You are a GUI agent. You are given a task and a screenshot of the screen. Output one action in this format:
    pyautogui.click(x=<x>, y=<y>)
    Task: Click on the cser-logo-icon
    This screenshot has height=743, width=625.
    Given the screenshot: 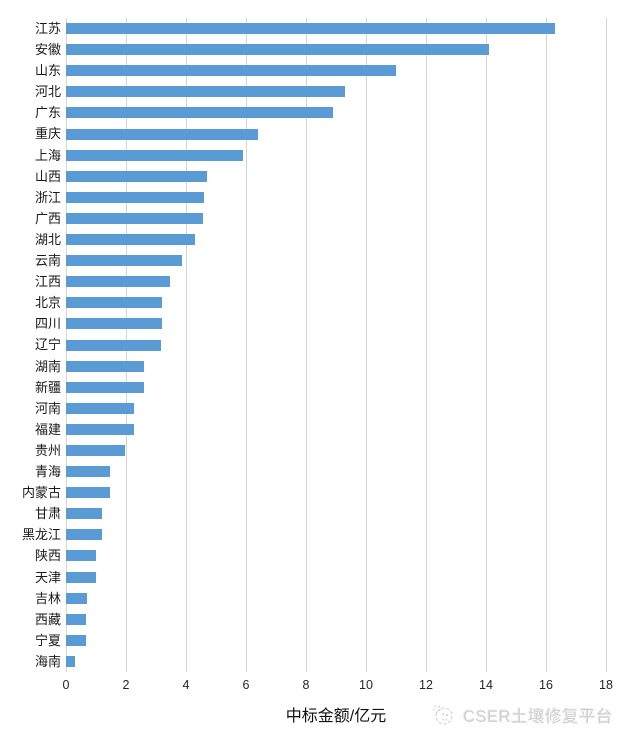 What is the action you would take?
    pyautogui.click(x=443, y=715)
    